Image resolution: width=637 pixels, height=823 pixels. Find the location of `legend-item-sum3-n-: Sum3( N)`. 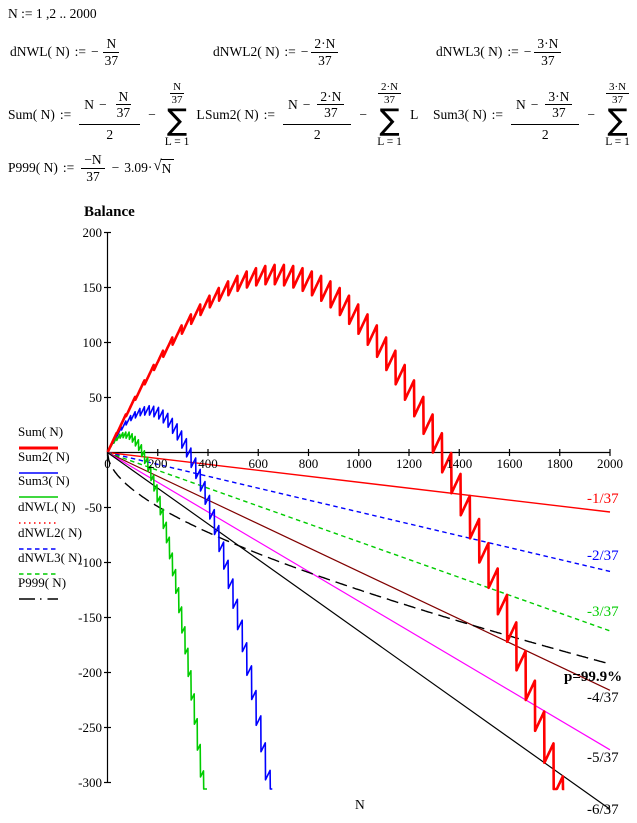

legend-item-sum3-n-: Sum3( N) is located at coordinates (44, 490).